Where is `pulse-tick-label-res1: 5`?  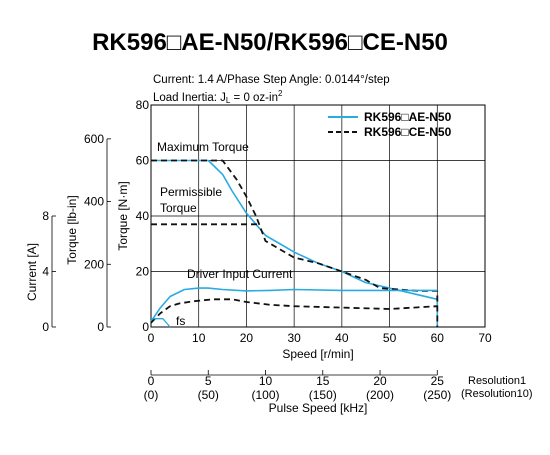
pulse-tick-label-res1: 5 is located at coordinates (208, 381).